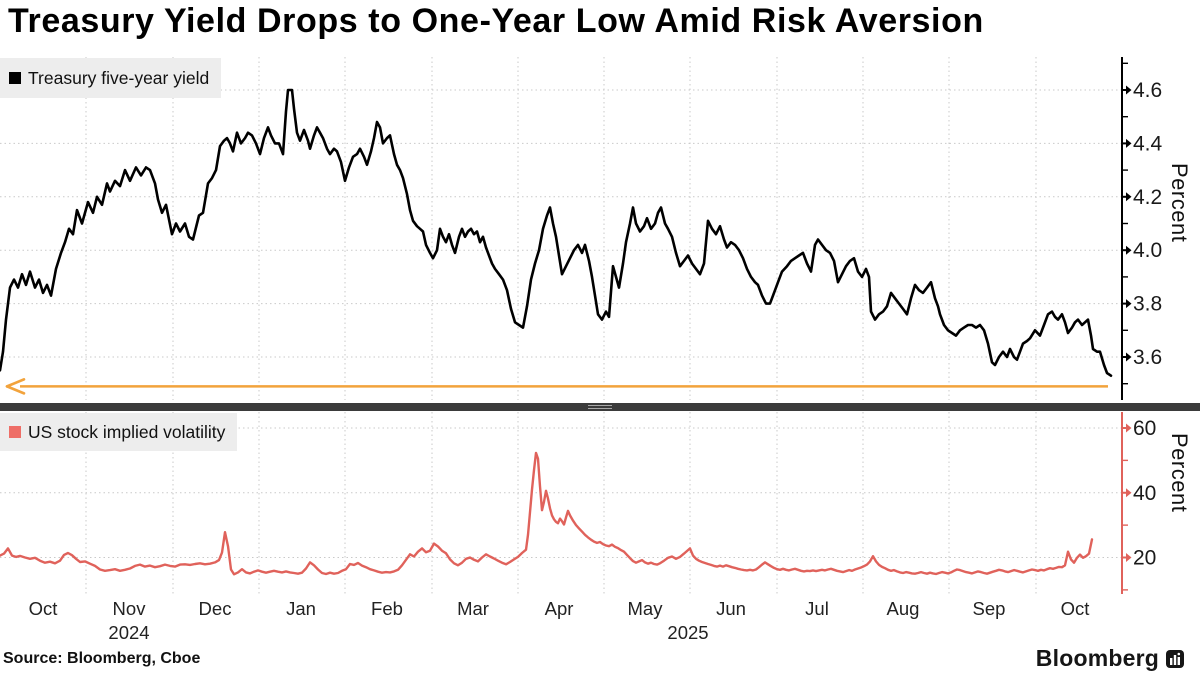  What do you see at coordinates (556, 386) in the screenshot?
I see `one-year-low-arrow` at bounding box center [556, 386].